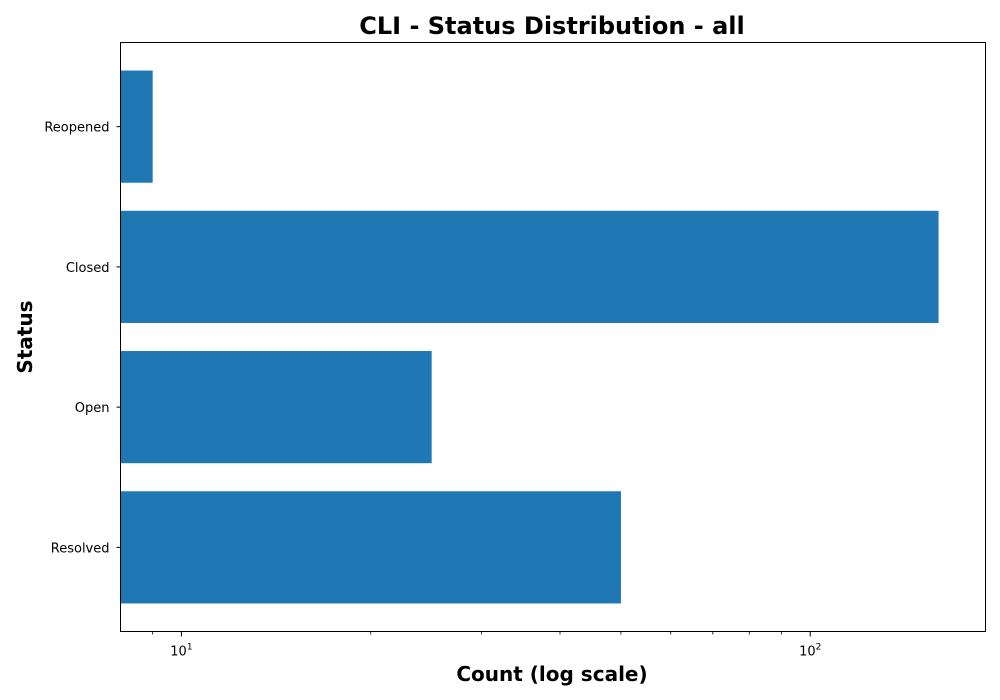  Describe the element at coordinates (92, 408) in the screenshot. I see `y-tick-label: Open` at that location.